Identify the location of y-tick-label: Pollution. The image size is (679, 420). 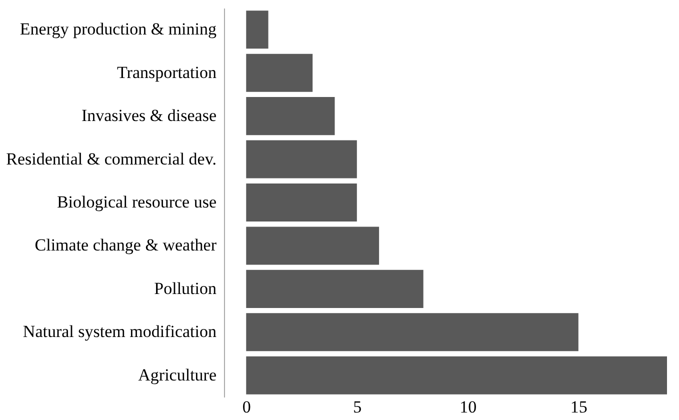
(185, 288).